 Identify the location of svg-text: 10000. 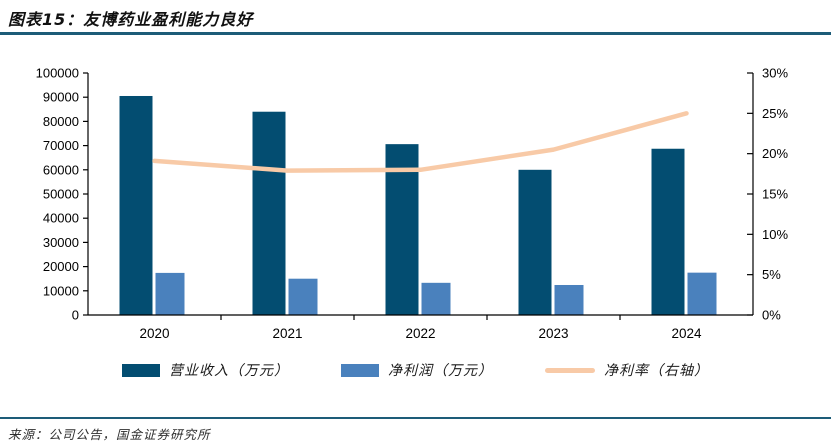
(61, 290).